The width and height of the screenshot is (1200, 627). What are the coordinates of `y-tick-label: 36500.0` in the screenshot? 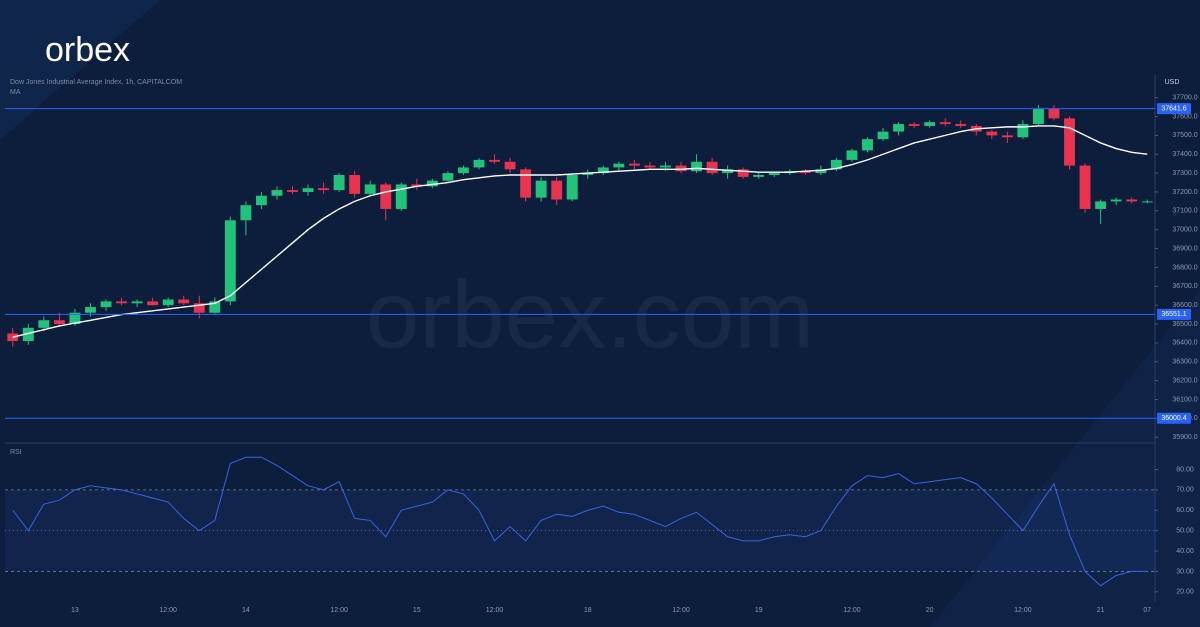 It's located at (1184, 324).